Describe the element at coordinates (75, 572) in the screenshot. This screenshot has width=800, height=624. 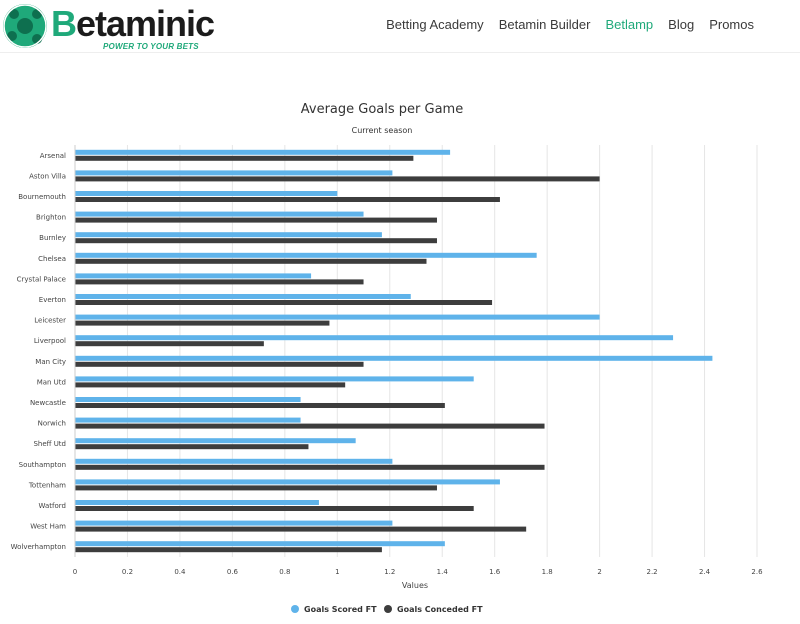
I see `x-tick-label: 0` at that location.